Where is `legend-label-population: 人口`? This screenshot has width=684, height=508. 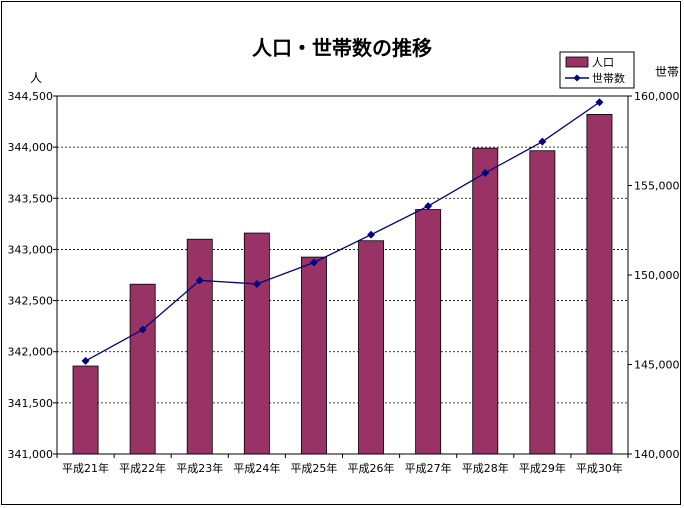
legend-label-population: 人口 is located at coordinates (603, 62).